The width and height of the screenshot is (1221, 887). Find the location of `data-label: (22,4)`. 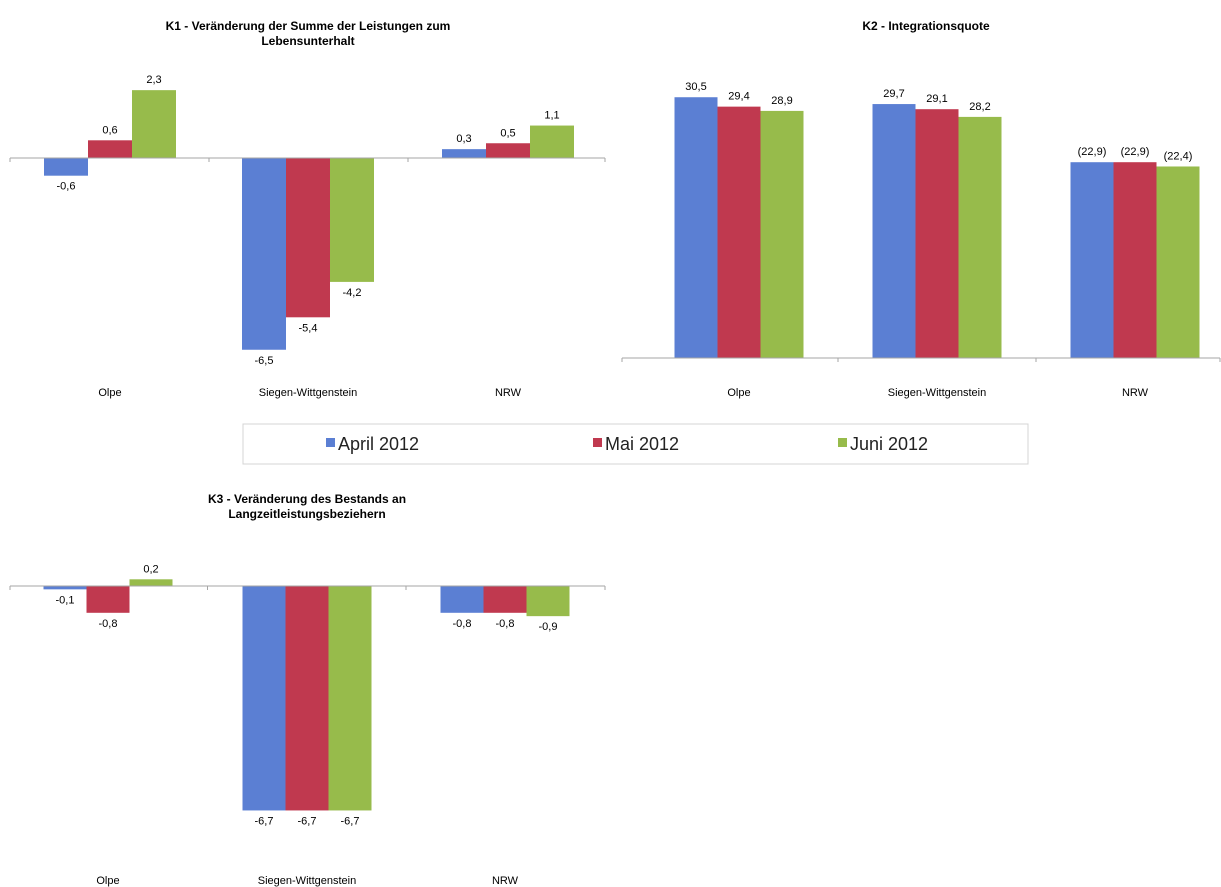

data-label: (22,4) is located at coordinates (1178, 156).